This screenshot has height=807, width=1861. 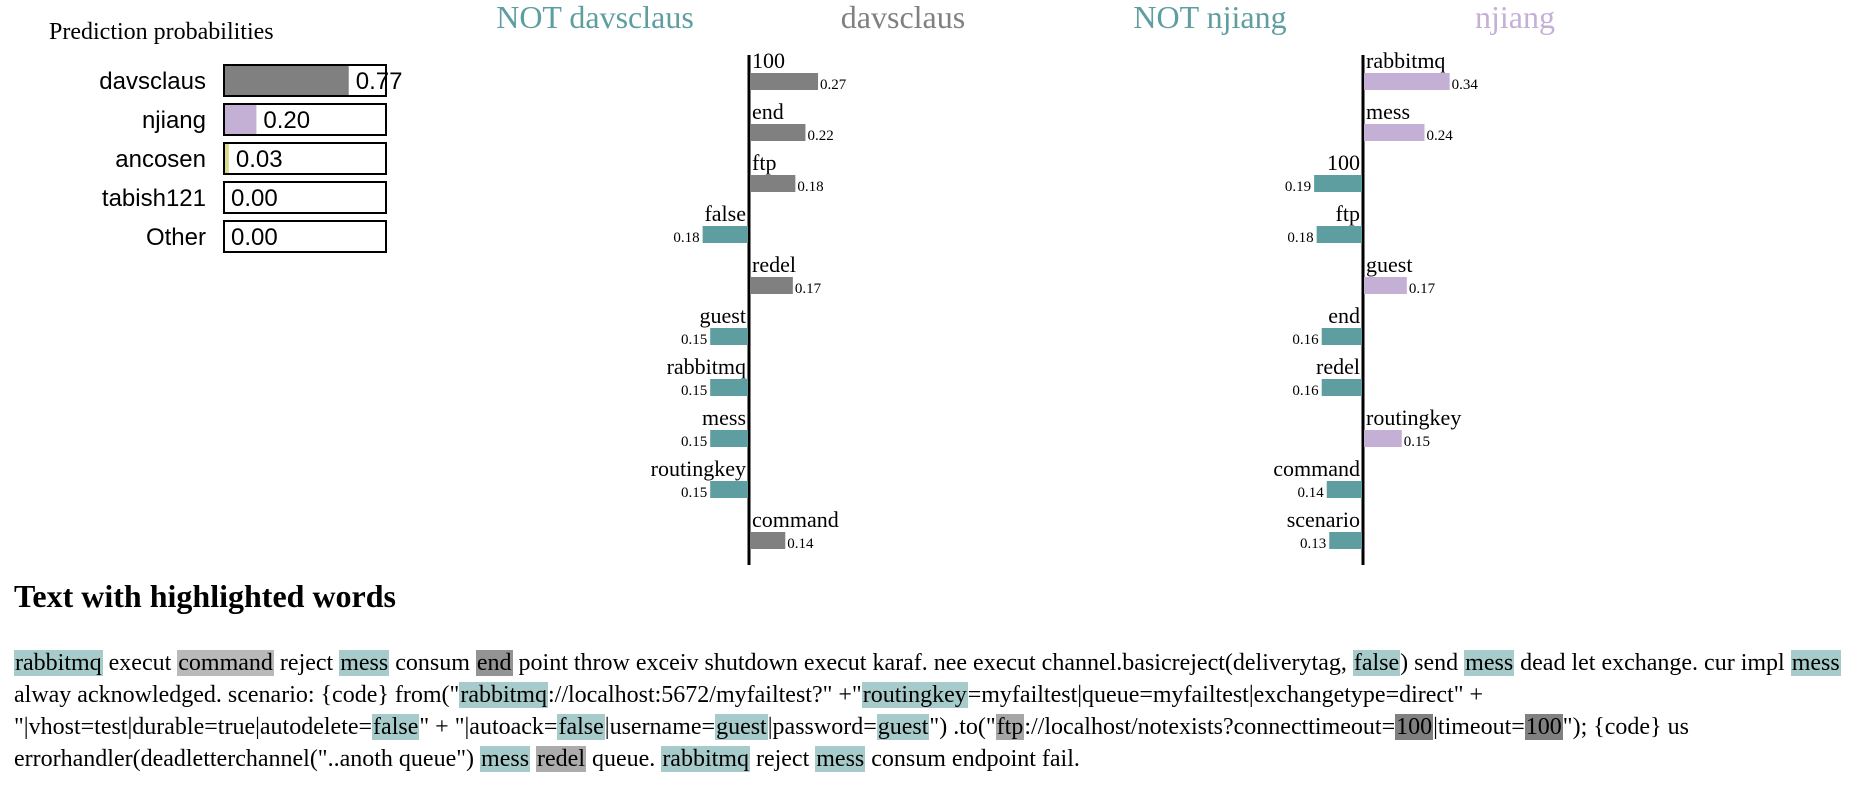 I want to click on highlighted-word: end, so click(x=494, y=663).